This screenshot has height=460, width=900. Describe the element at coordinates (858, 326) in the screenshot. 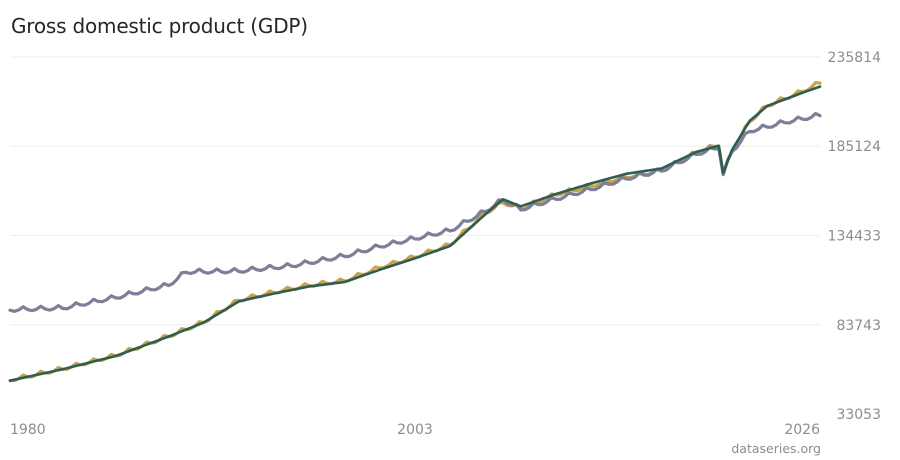

I see `y-tick-label: 83743` at that location.